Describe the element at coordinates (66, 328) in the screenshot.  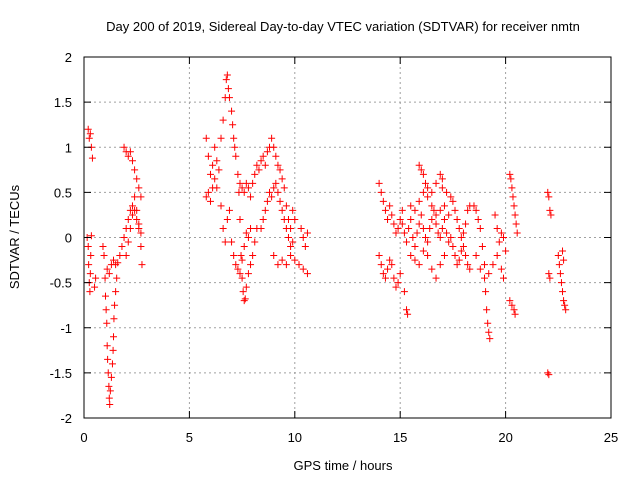
I see `y-tick-label: -1` at that location.